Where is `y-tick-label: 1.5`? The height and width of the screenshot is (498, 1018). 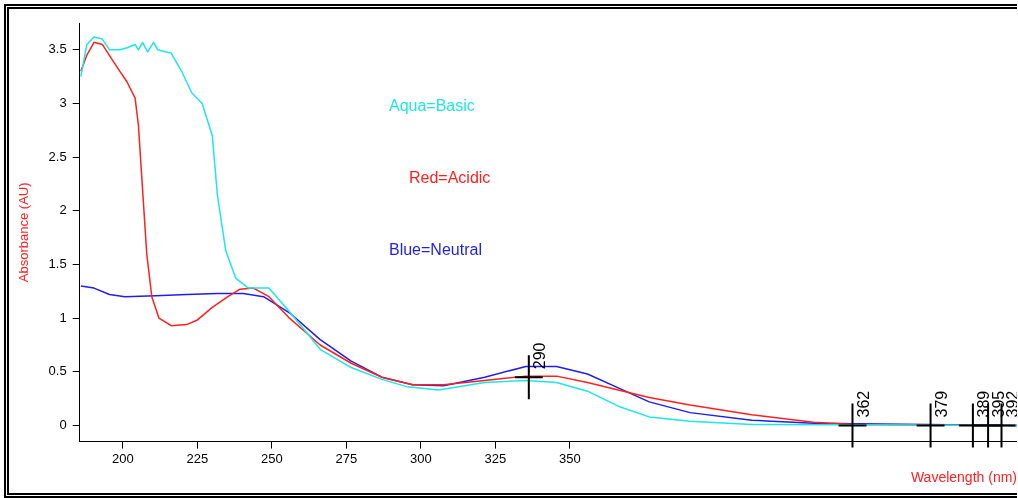
y-tick-label: 1.5 is located at coordinates (57, 264).